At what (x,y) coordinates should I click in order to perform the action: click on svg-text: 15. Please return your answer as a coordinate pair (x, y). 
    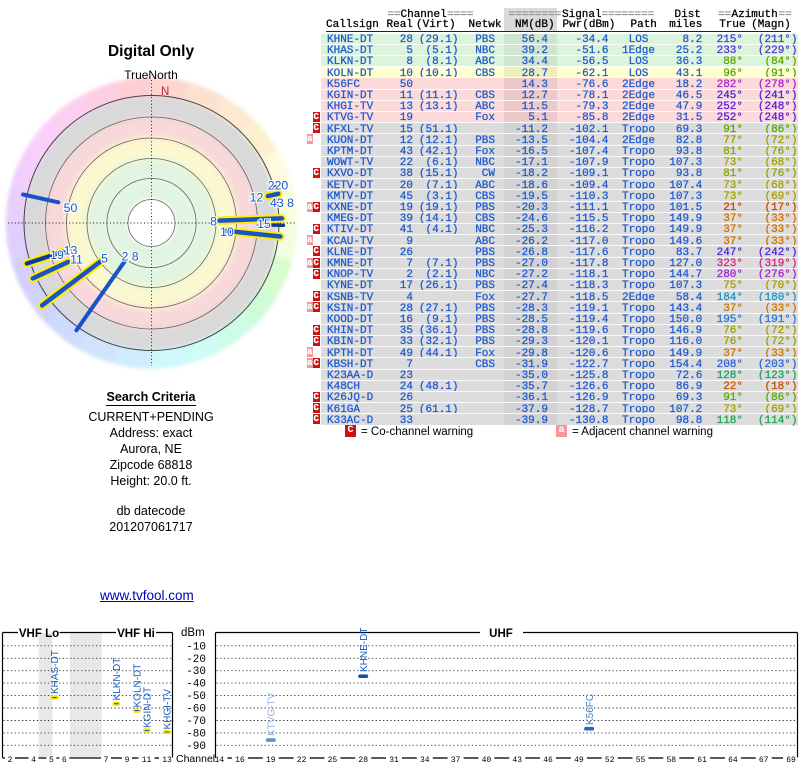
    Looking at the image, I should click on (264, 224).